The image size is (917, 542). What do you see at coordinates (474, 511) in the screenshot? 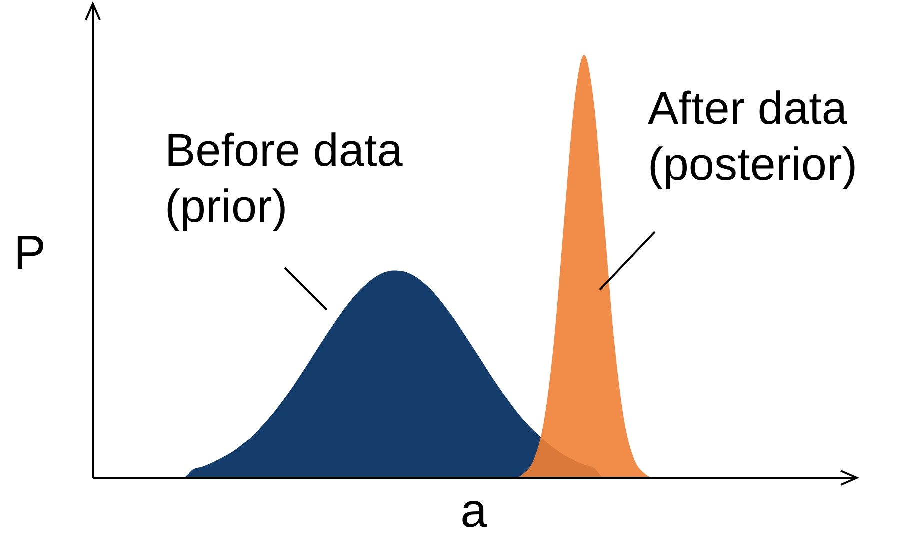
I see `x-axis-title: a` at bounding box center [474, 511].